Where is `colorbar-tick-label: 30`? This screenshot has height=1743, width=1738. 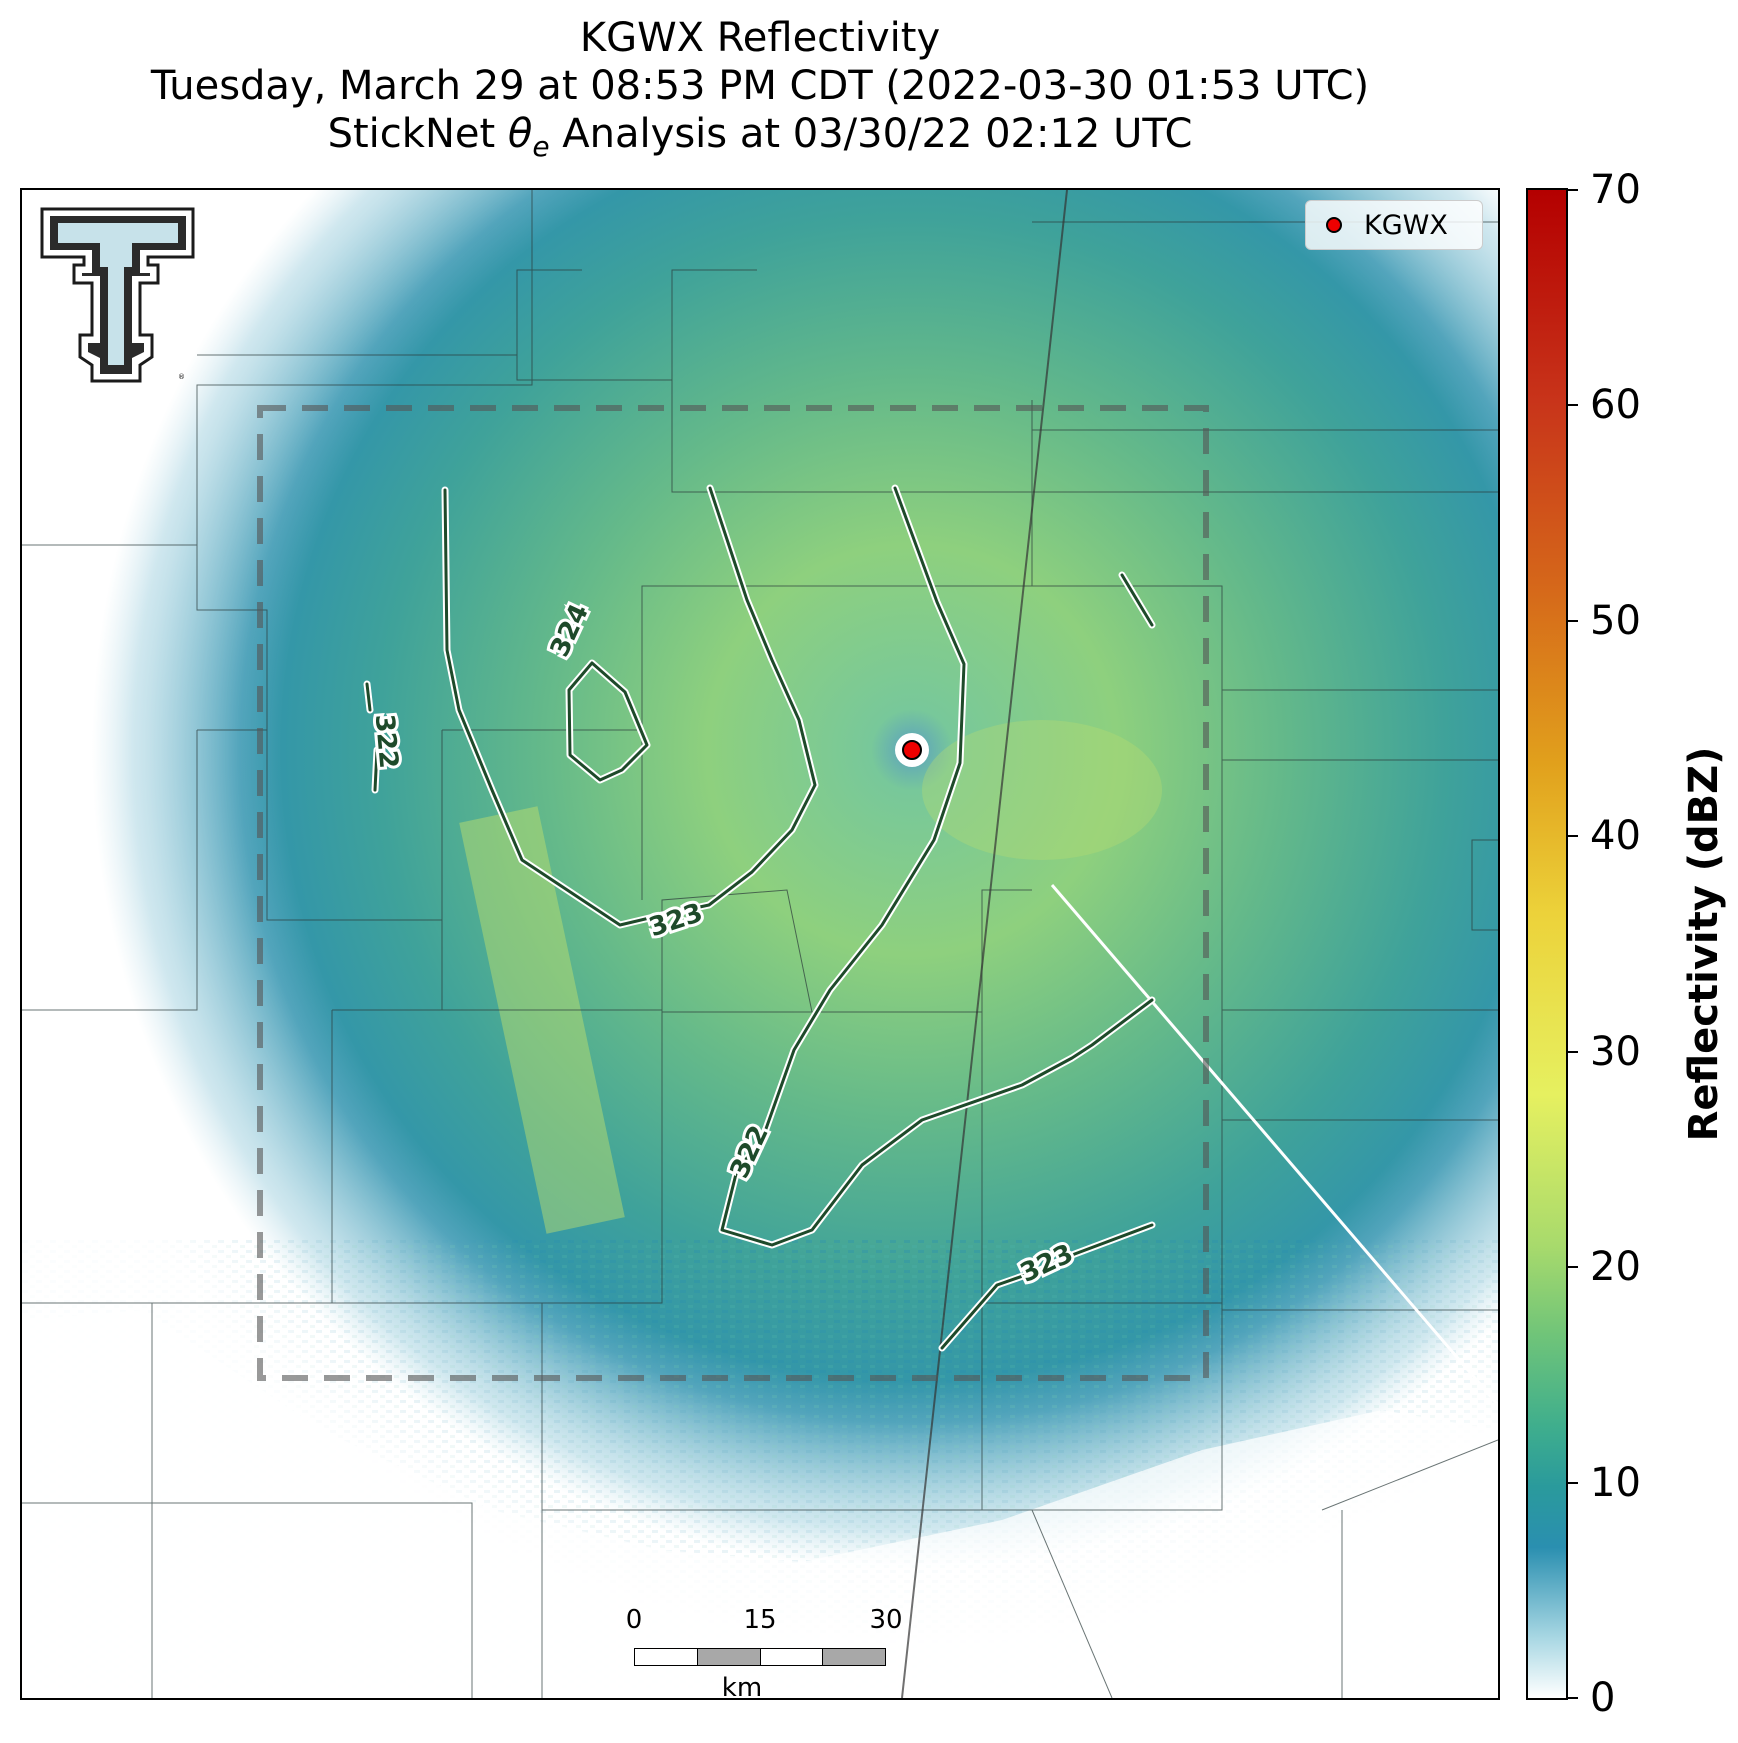
colorbar-tick-label: 30 is located at coordinates (1615, 1051).